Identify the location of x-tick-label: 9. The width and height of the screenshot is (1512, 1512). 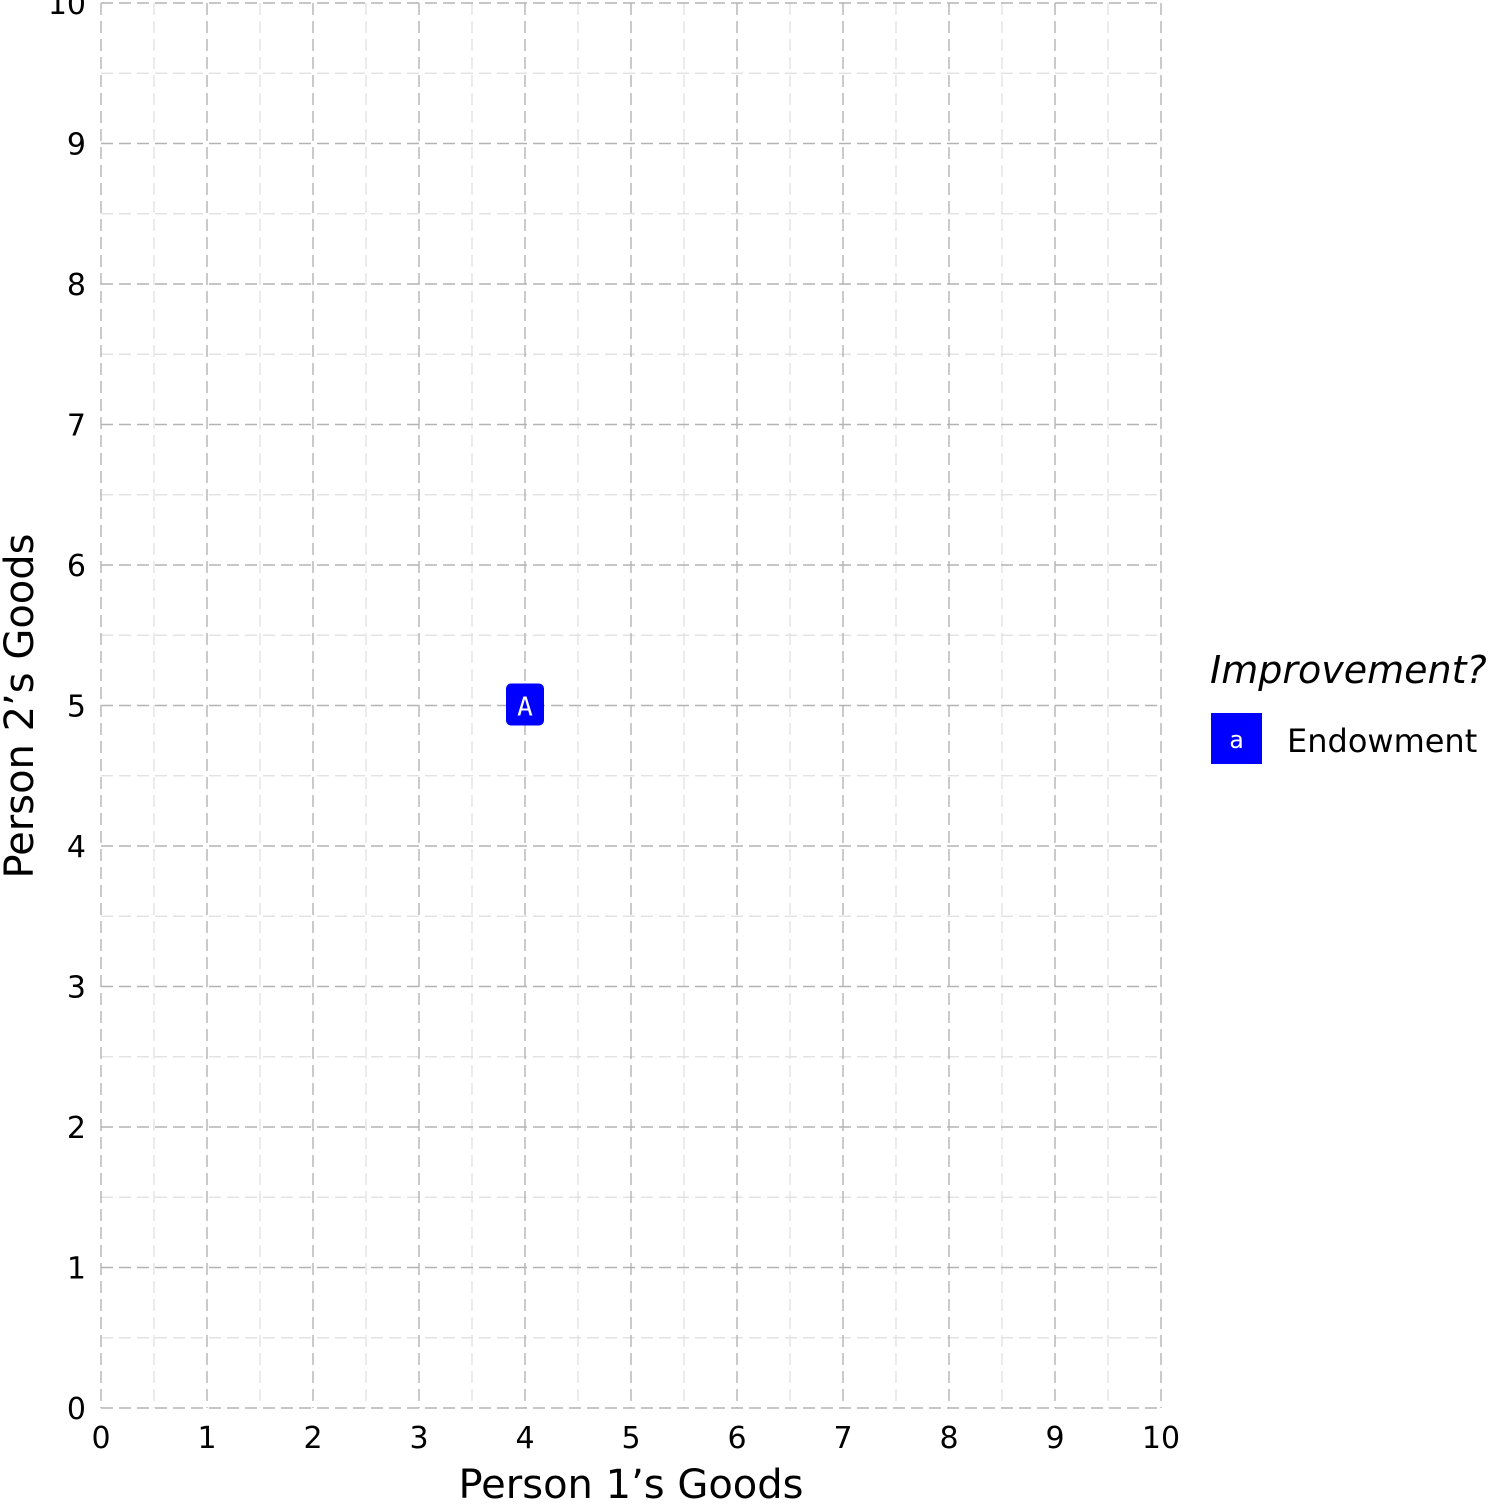
(1054, 1438).